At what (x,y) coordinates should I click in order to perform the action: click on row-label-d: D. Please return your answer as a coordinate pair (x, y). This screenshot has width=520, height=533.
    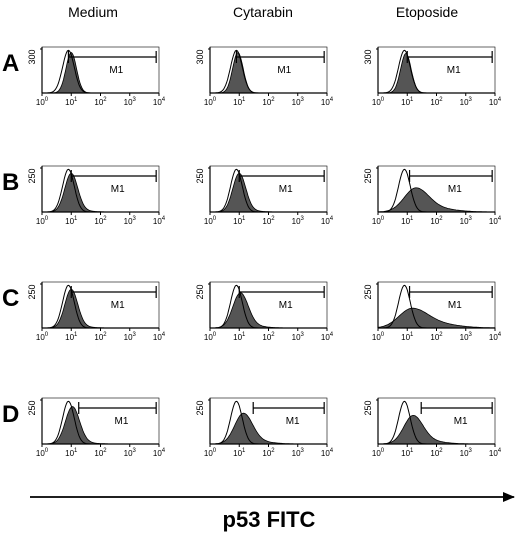
    Looking at the image, I should click on (10, 414).